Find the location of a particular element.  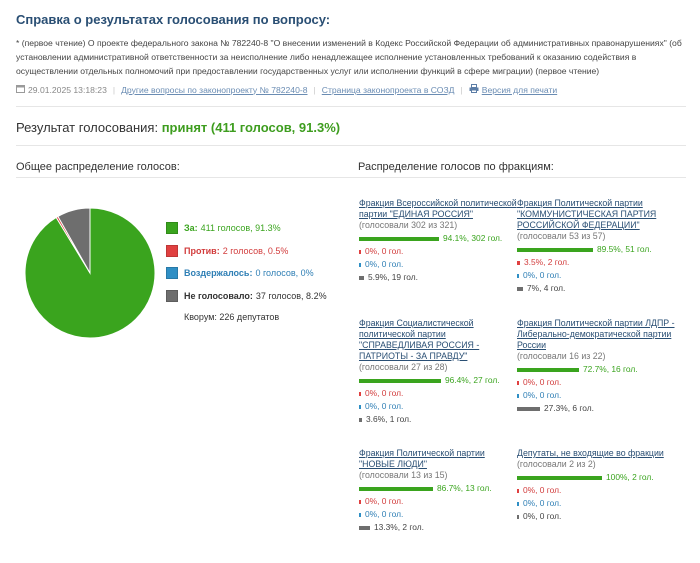

calendar-icon is located at coordinates (20, 89).